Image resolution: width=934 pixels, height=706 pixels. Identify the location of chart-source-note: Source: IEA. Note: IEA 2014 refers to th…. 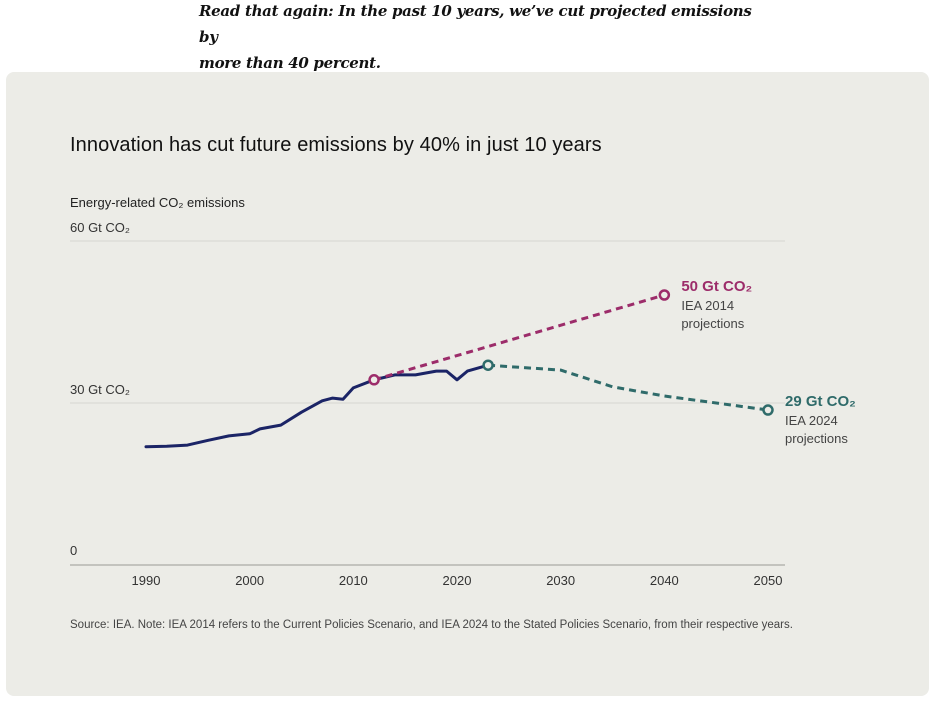
(431, 625).